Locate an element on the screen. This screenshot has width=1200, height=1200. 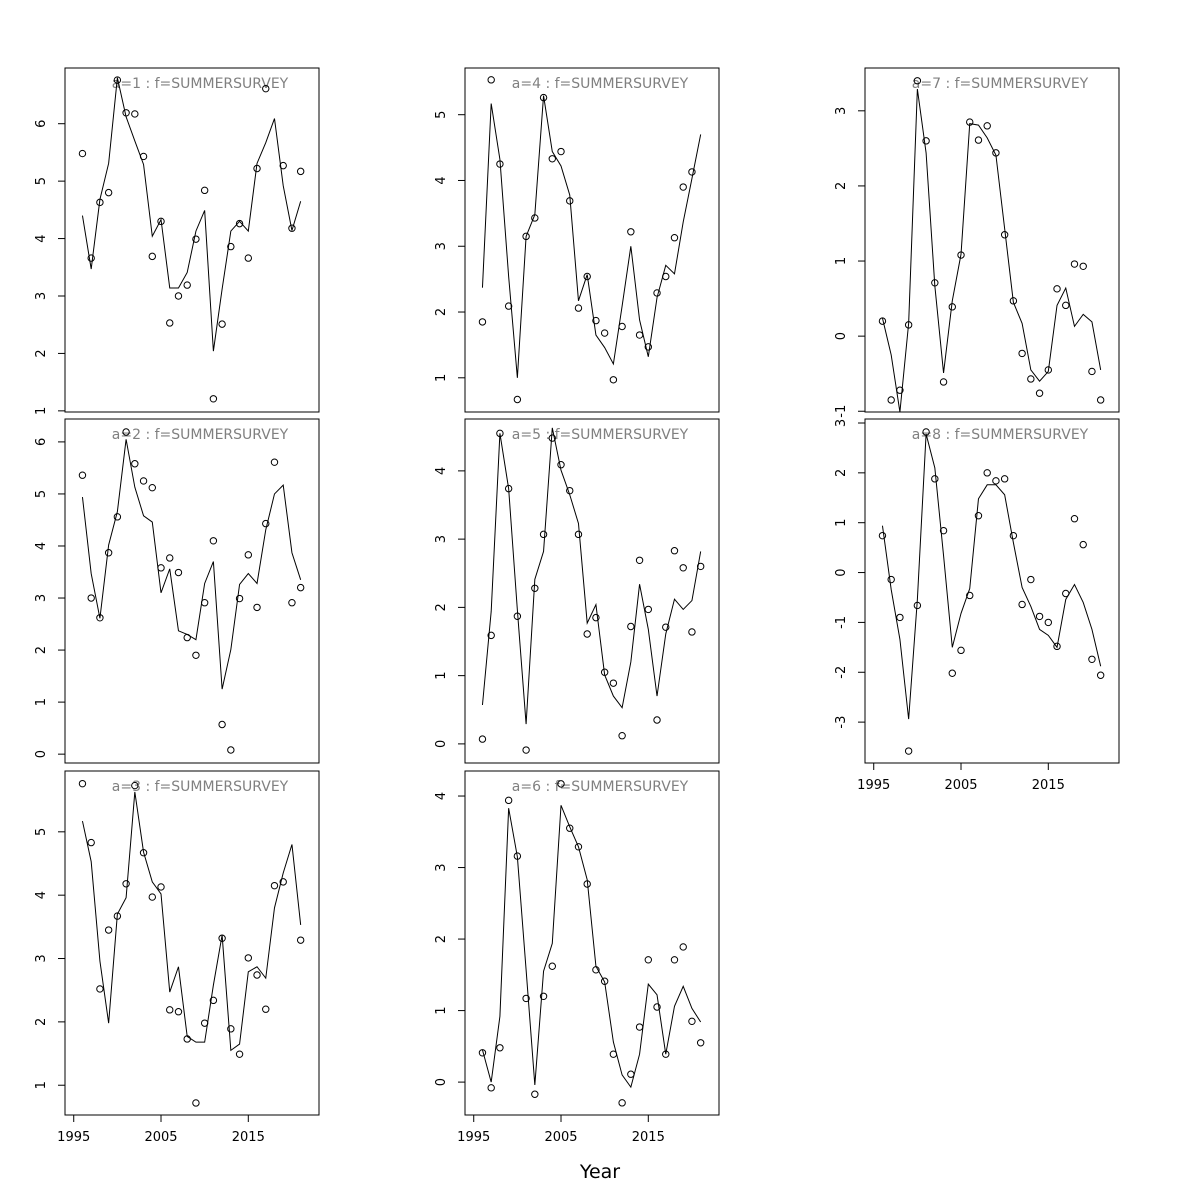
panel-title: a=2 : f=SUMMERSURVEY is located at coordinates (200, 435).